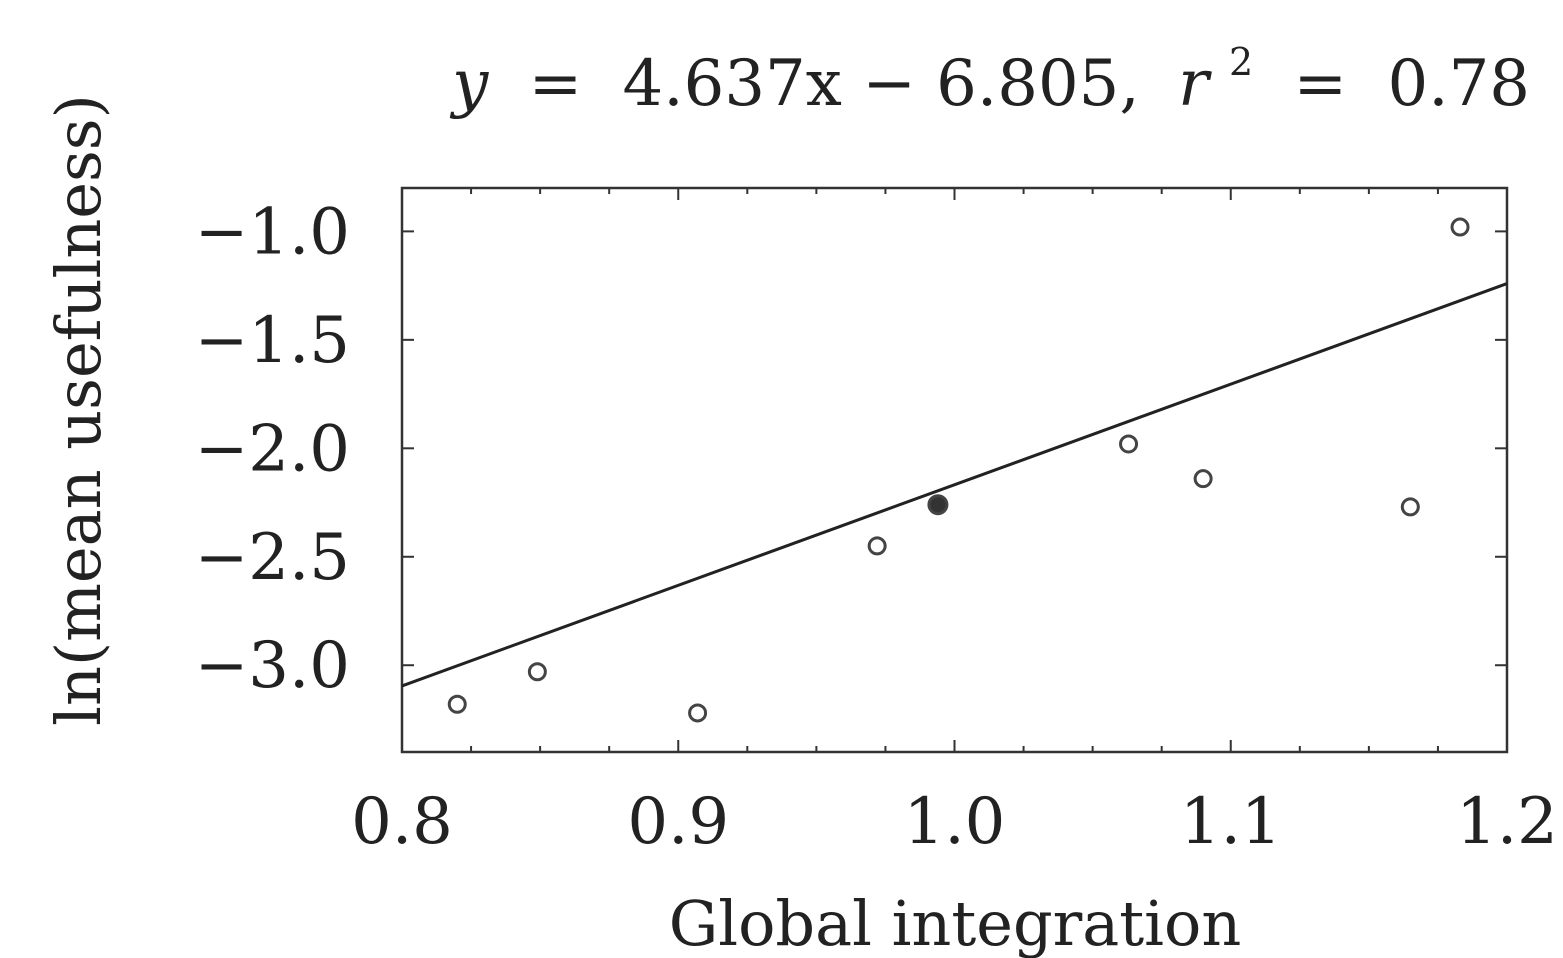 This screenshot has height=958, width=1563. What do you see at coordinates (272, 449) in the screenshot?
I see `y-tick-label: −2.0` at bounding box center [272, 449].